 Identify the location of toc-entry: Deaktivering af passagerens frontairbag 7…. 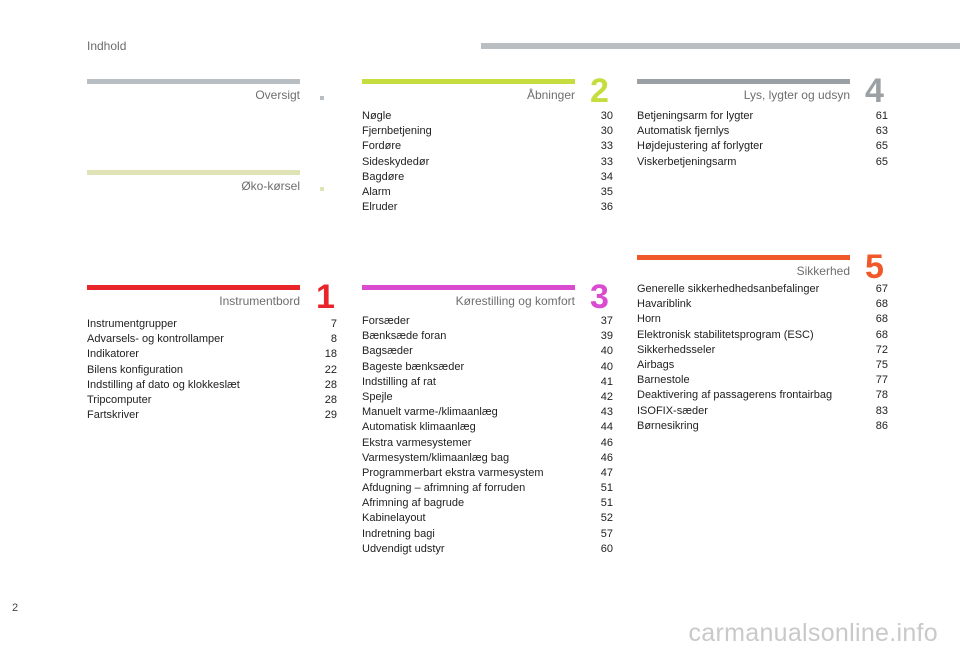
(762, 395).